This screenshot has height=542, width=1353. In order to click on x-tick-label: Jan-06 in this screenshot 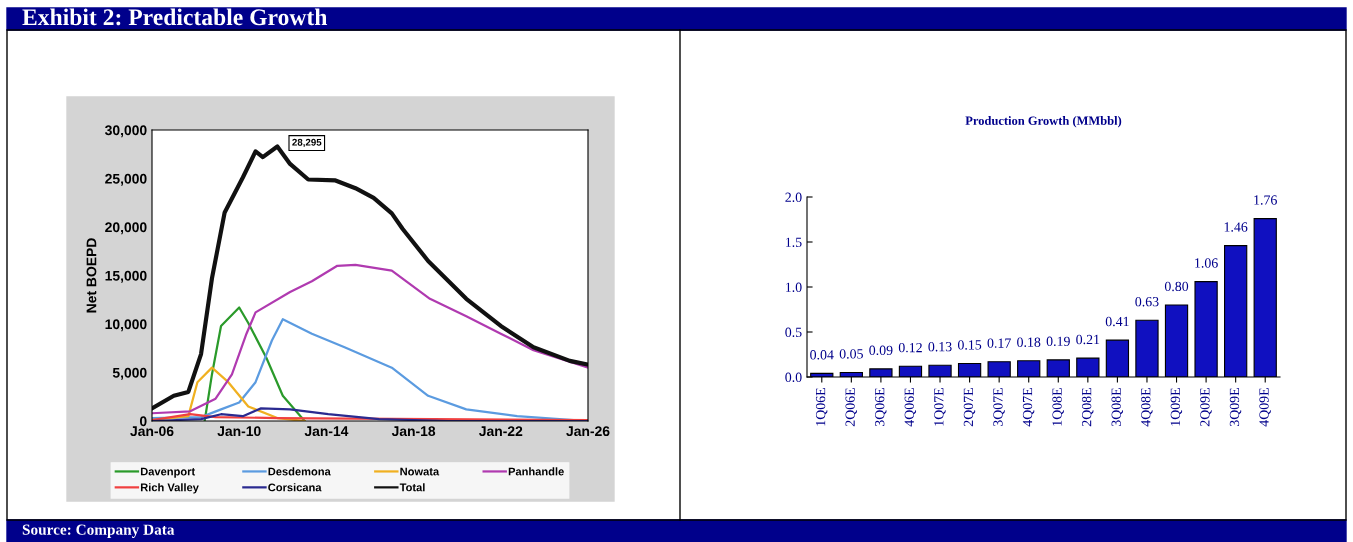, I will do `click(152, 431)`.